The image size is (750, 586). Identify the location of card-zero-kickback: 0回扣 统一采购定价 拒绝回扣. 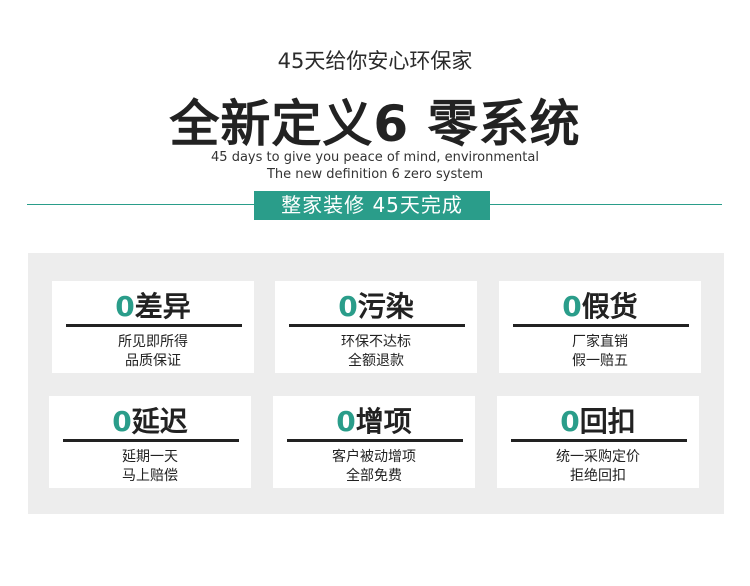
(598, 442).